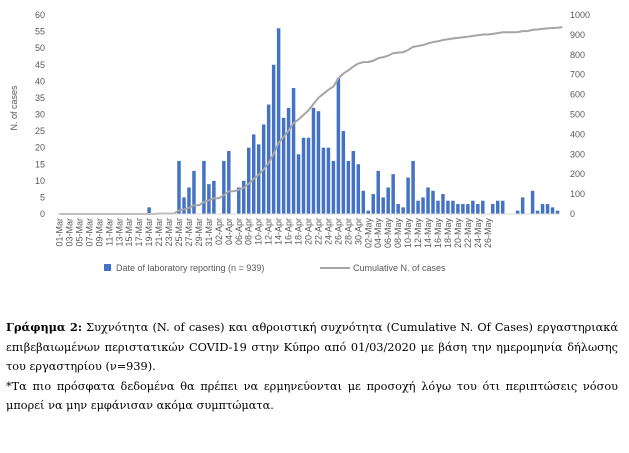 Image resolution: width=629 pixels, height=453 pixels. Describe the element at coordinates (309, 231) in the screenshot. I see `x-tick-label: 20-Apr` at that location.